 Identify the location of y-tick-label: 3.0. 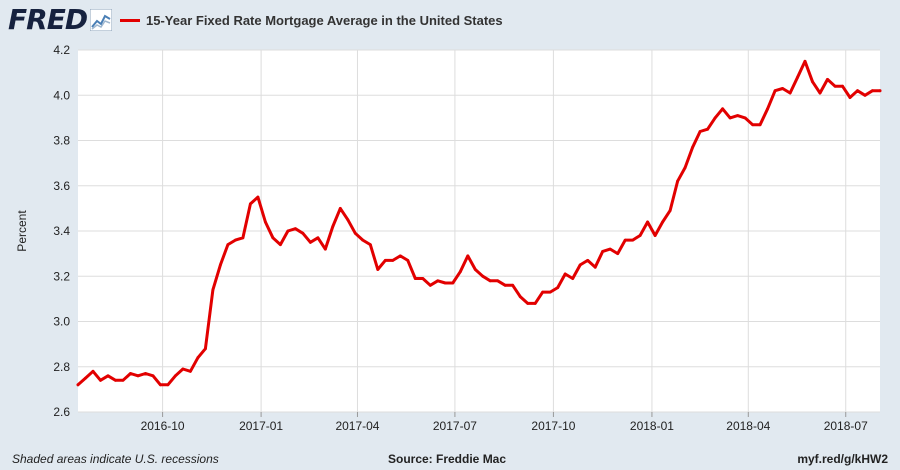
(61, 322).